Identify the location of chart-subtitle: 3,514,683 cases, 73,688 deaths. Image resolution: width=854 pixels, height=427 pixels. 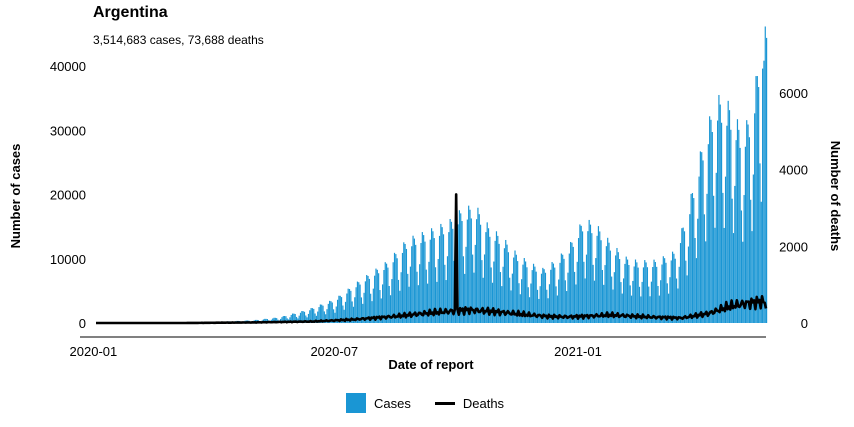
(178, 40).